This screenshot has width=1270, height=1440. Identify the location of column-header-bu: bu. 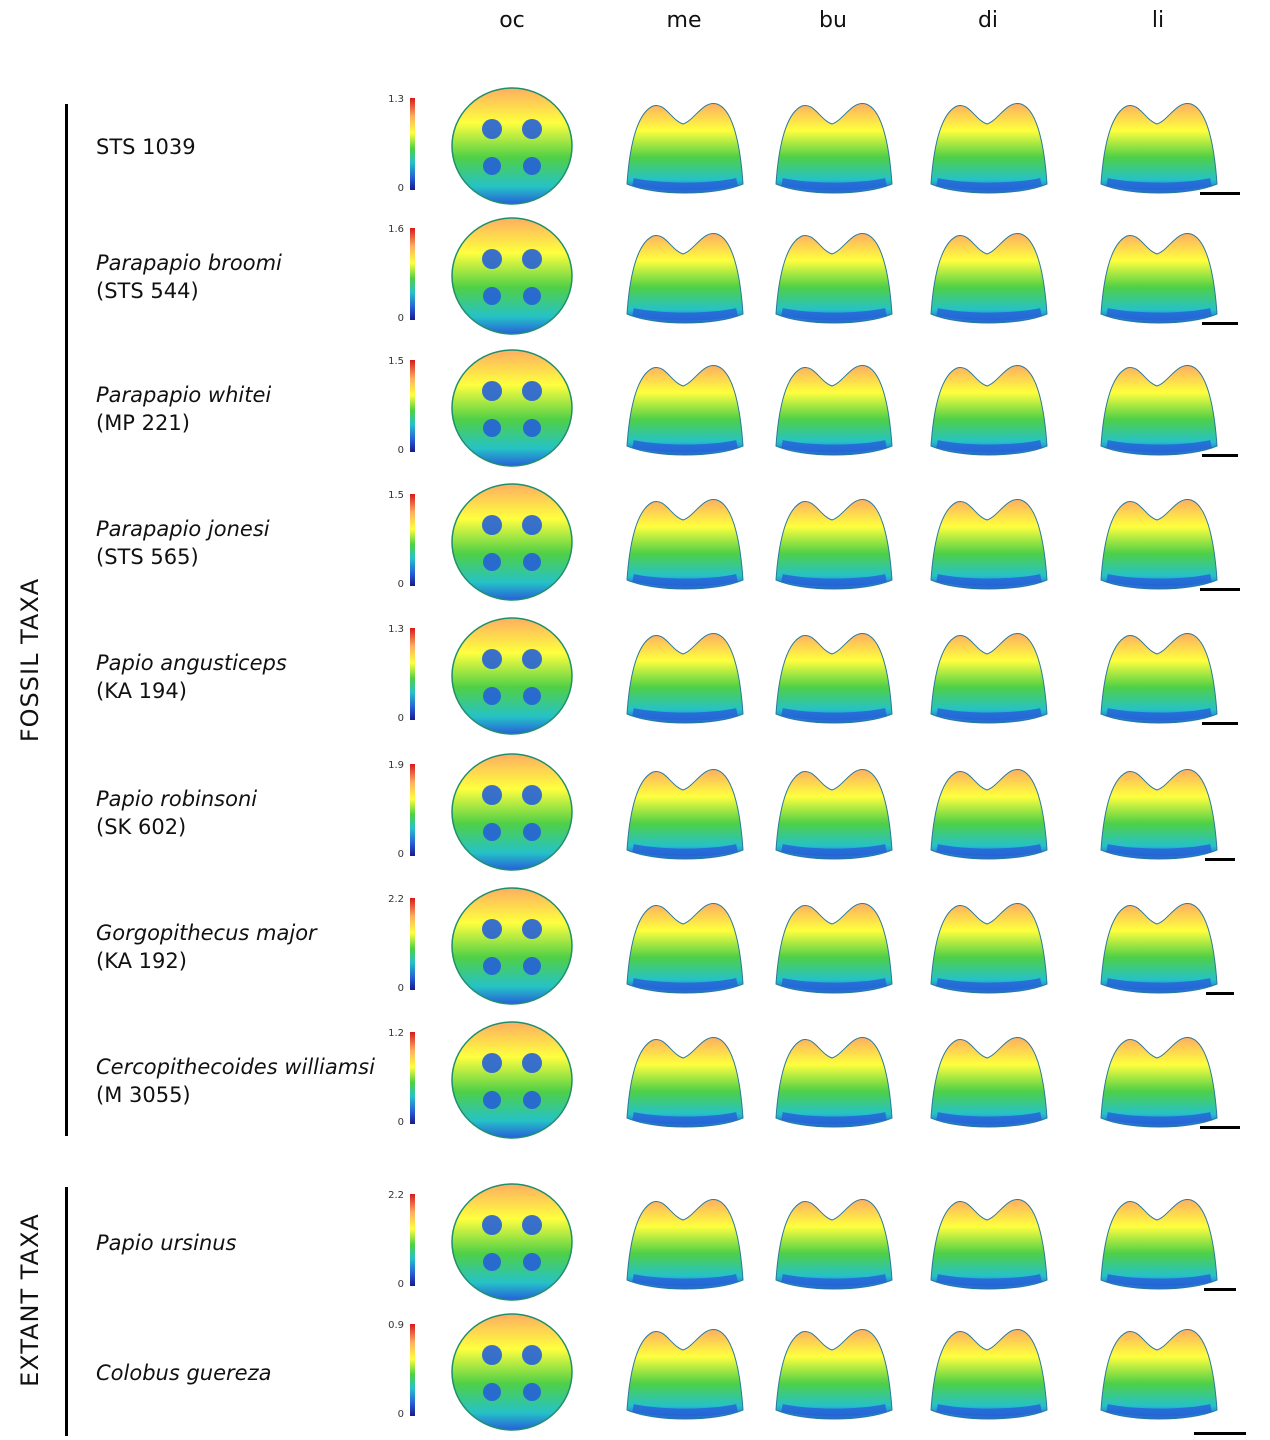
(833, 20).